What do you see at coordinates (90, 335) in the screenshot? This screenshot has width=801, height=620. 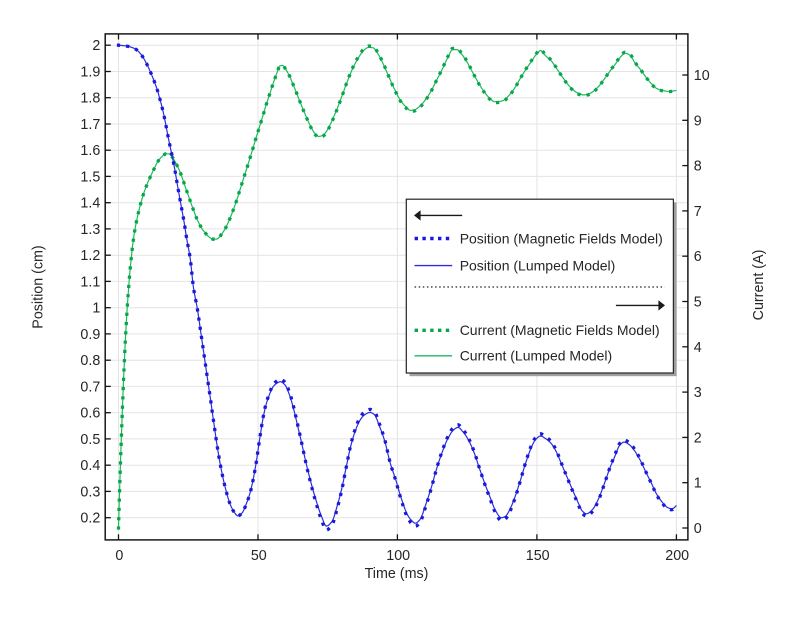 I see `svg-text: 0.9` at bounding box center [90, 335].